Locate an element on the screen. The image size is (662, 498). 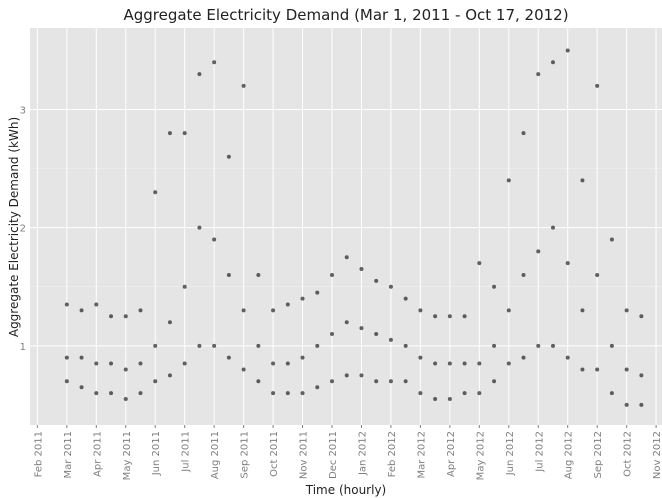
x-tick-label: Dec 2011 is located at coordinates (333, 455).